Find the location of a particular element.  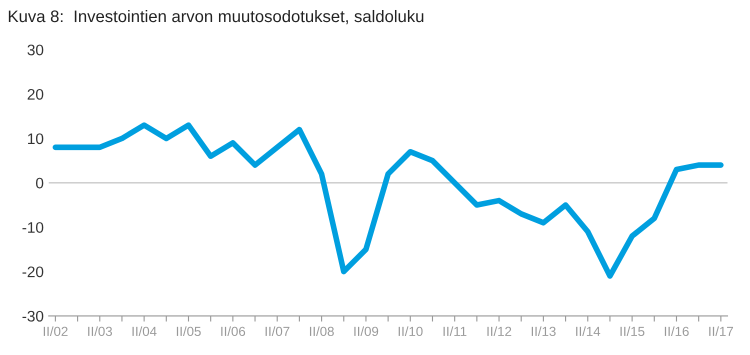

x-tick-label: II/10 is located at coordinates (410, 331).